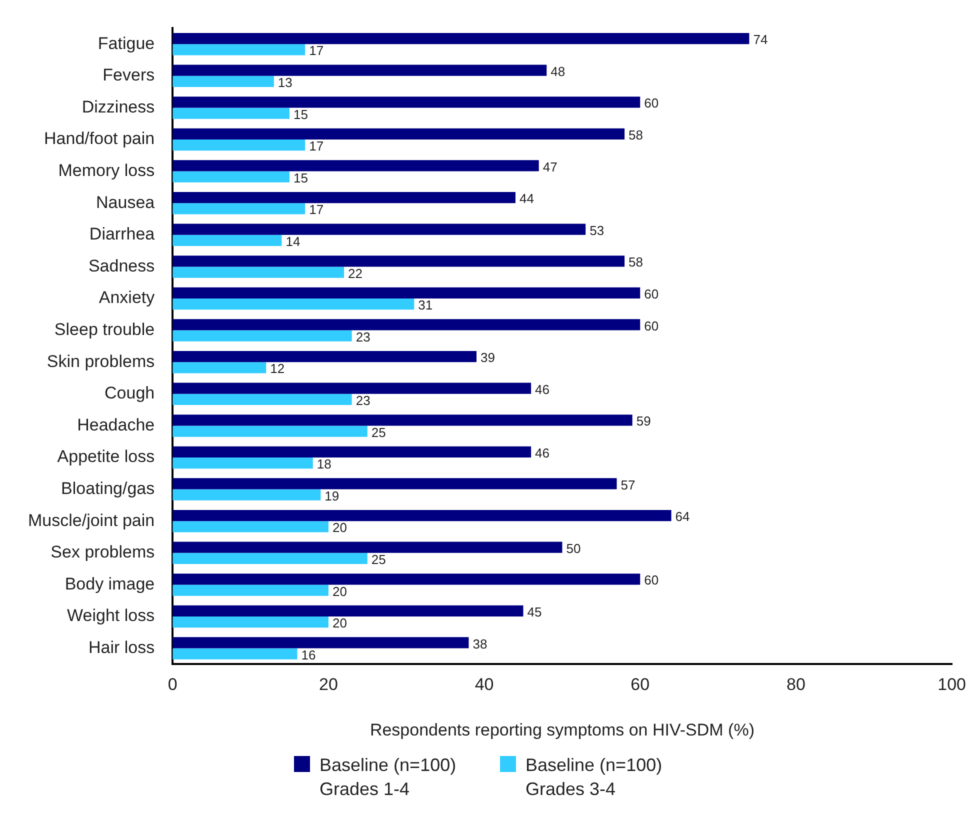 This screenshot has height=821, width=969. What do you see at coordinates (285, 82) in the screenshot?
I see `data-label: 13` at bounding box center [285, 82].